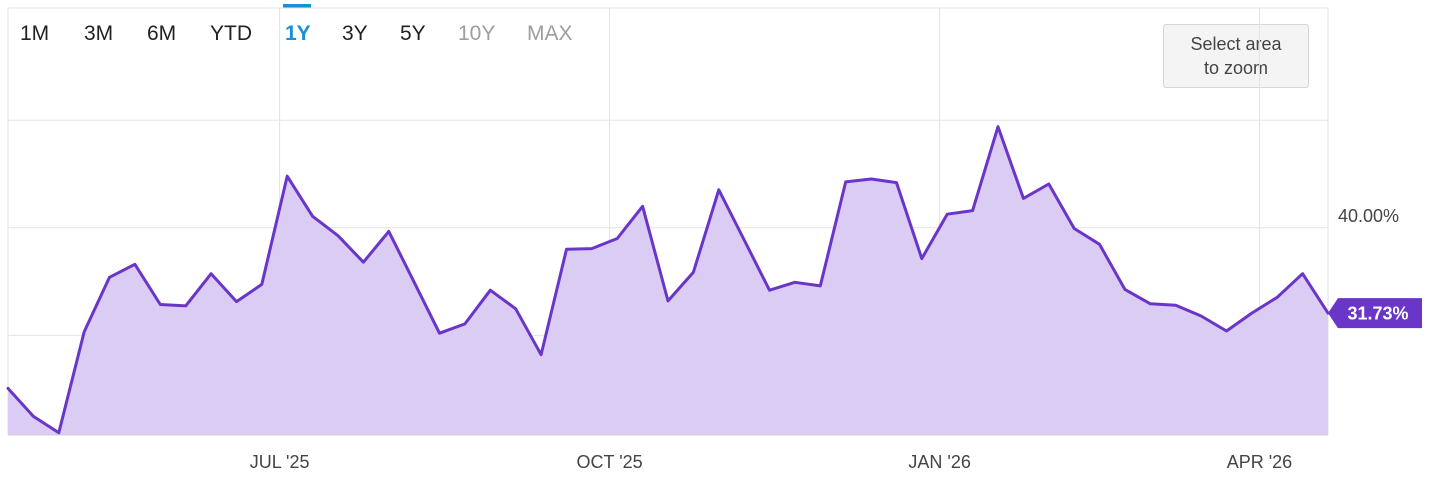  I want to click on range-button-3m: 3M, so click(99, 33).